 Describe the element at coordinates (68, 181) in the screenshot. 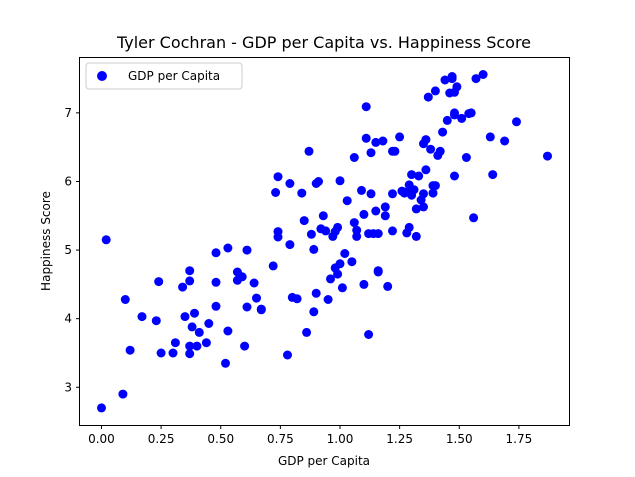

I see `y-tick-label: 6` at that location.